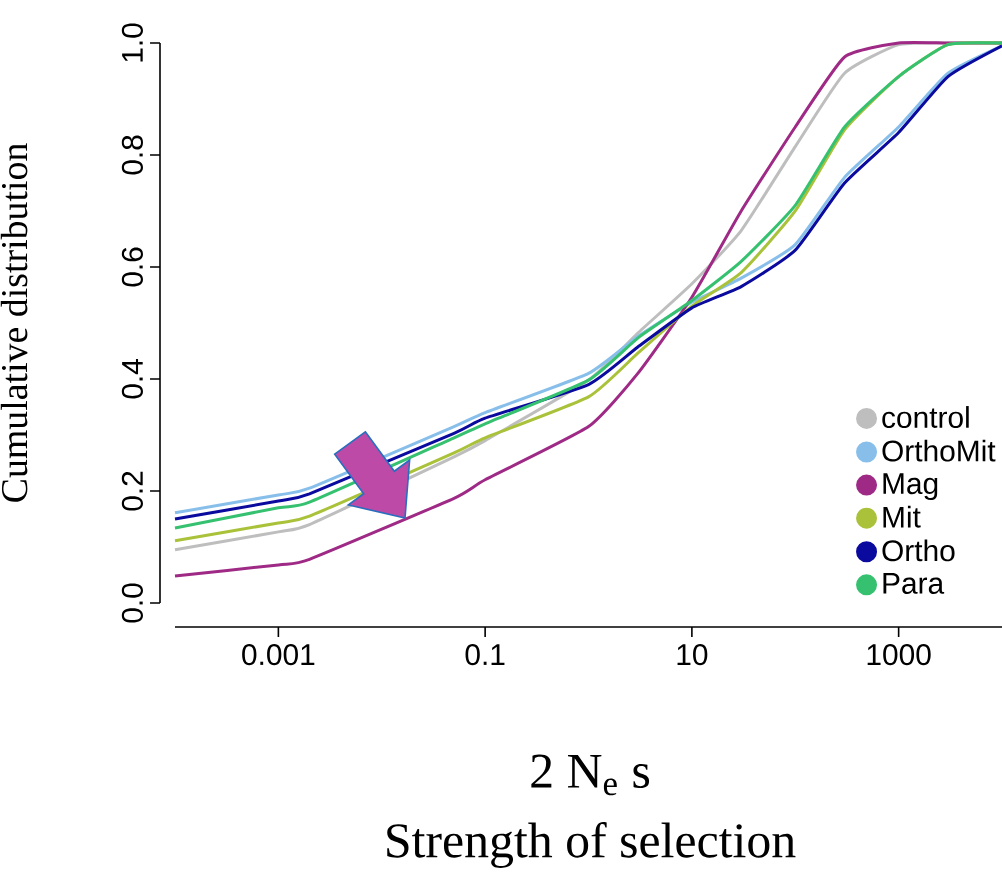 The height and width of the screenshot is (881, 1002). What do you see at coordinates (939, 450) in the screenshot?
I see `legend-label: OrthoMit` at bounding box center [939, 450].